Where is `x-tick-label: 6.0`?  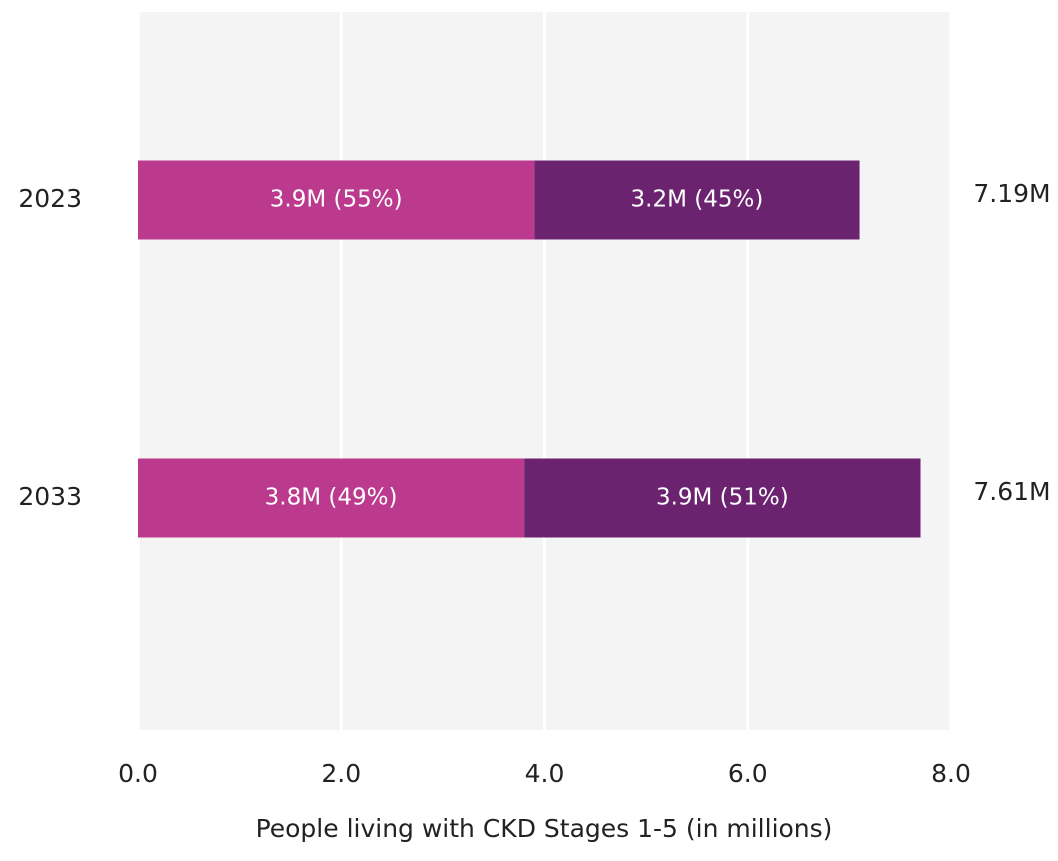 x-tick-label: 6.0 is located at coordinates (748, 773).